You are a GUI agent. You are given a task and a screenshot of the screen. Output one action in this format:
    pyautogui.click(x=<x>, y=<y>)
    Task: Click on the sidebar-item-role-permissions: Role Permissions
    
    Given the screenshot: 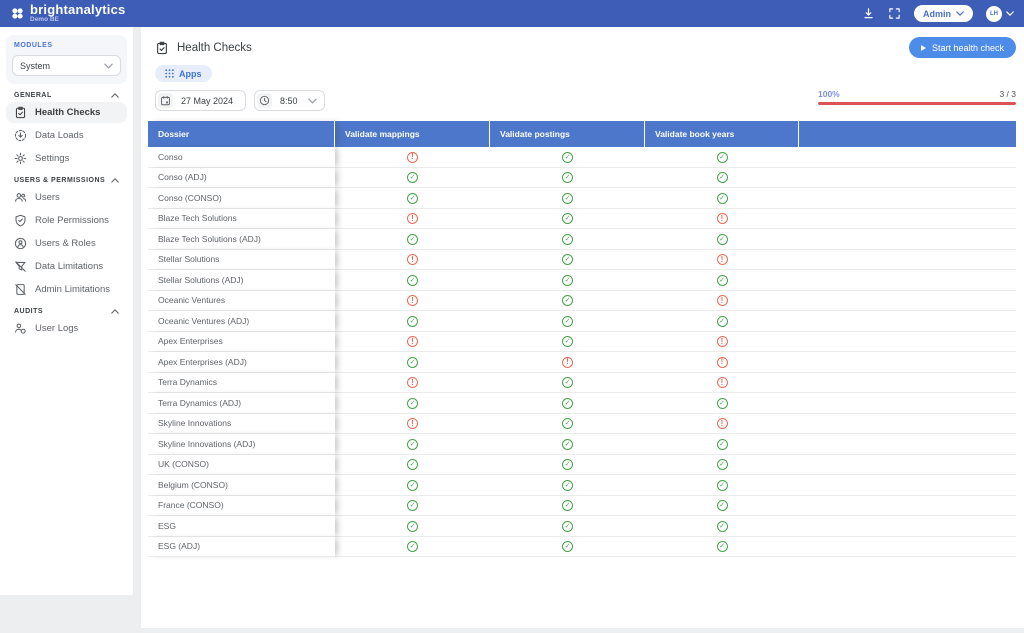 What is the action you would take?
    pyautogui.click(x=66, y=220)
    